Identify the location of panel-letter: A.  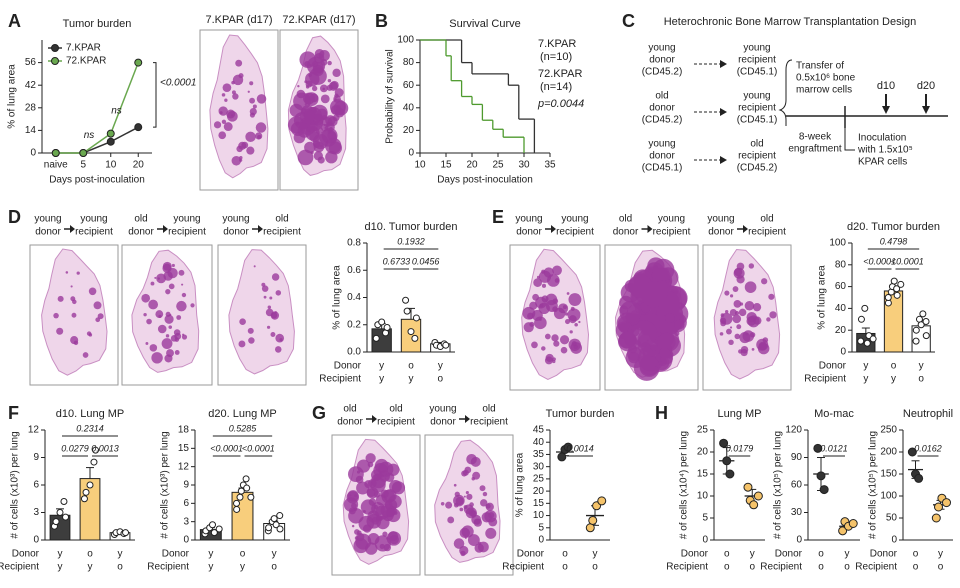
(14, 21).